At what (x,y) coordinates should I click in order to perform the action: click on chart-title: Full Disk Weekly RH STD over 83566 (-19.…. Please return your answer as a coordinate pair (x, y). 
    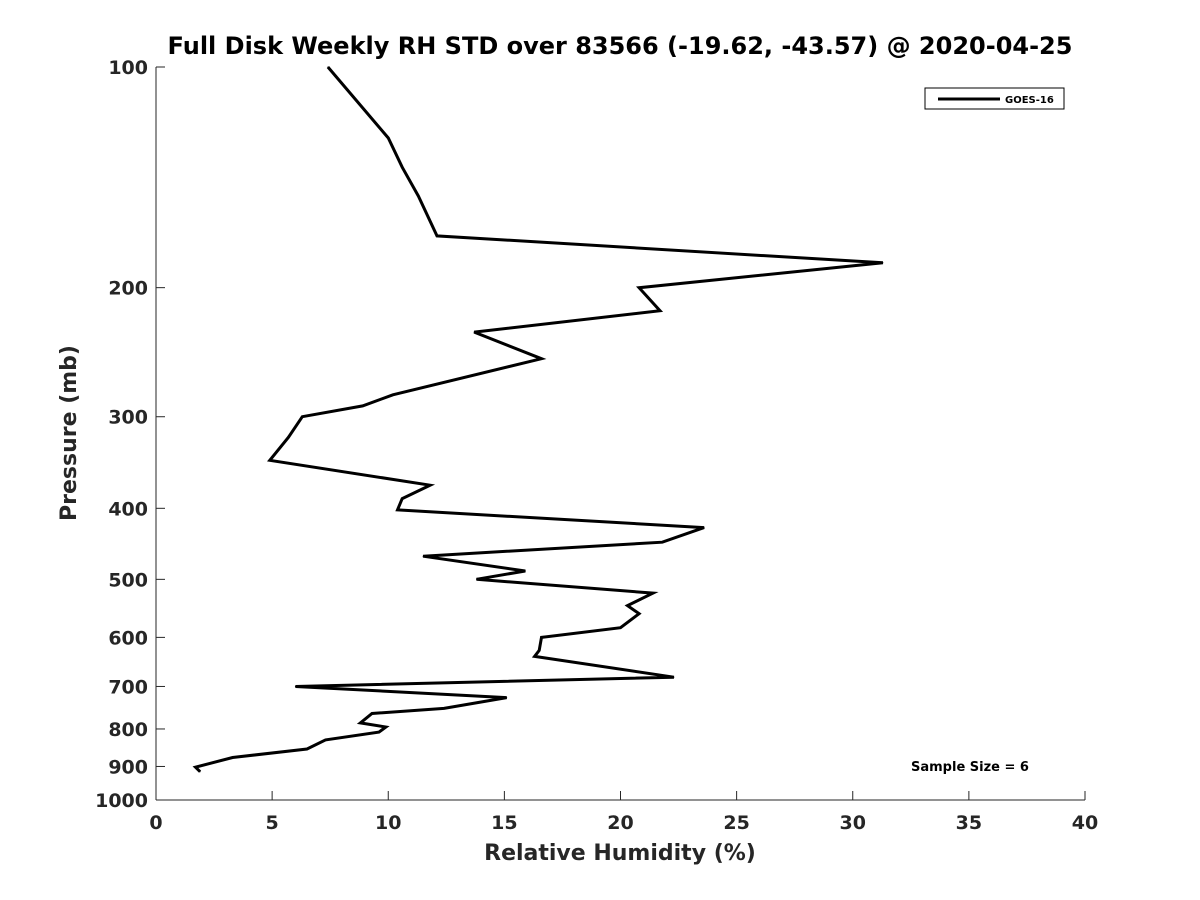
    Looking at the image, I should click on (620, 46).